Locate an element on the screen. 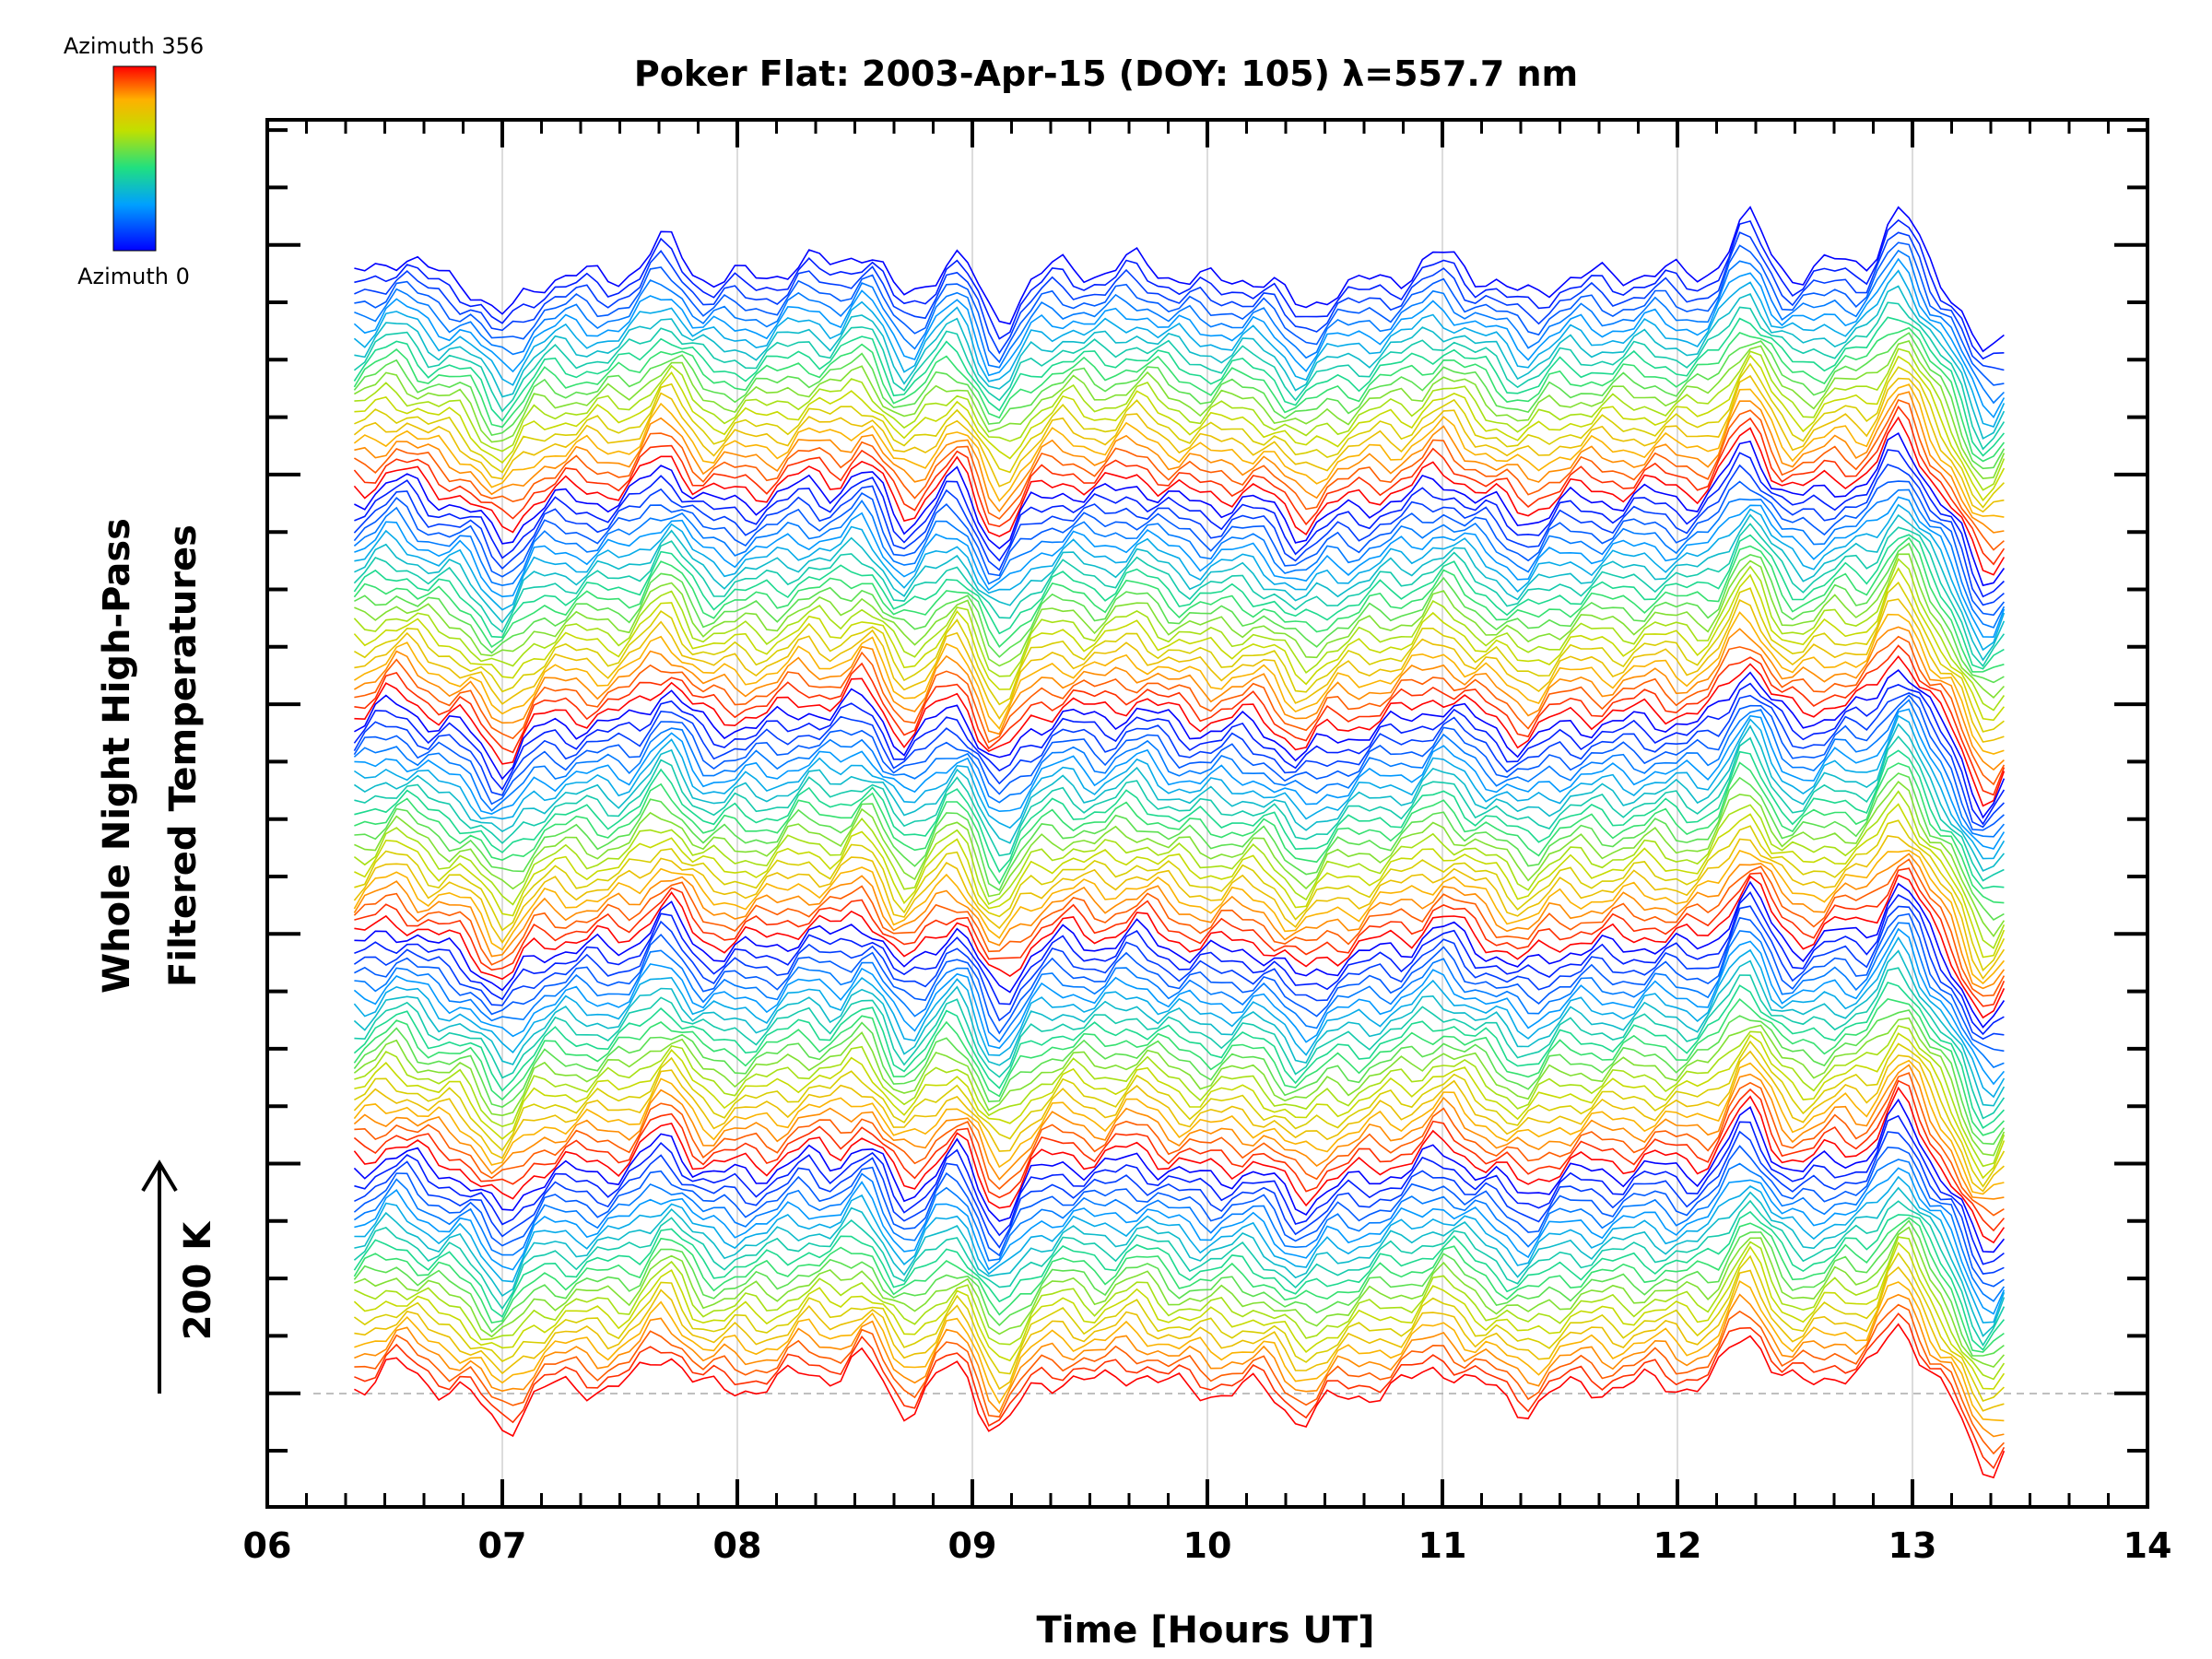 This screenshot has height=1659, width=2212. colorbar-top-label: Azimuth 356 is located at coordinates (134, 46).